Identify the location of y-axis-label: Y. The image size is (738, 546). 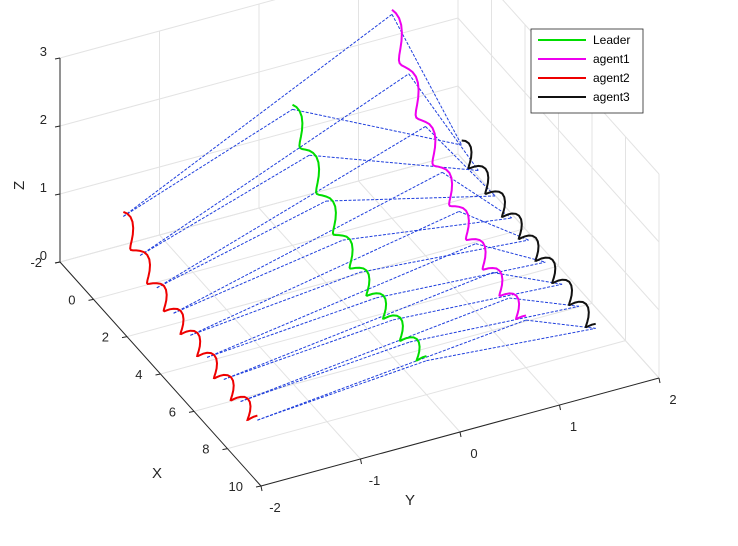
(410, 500).